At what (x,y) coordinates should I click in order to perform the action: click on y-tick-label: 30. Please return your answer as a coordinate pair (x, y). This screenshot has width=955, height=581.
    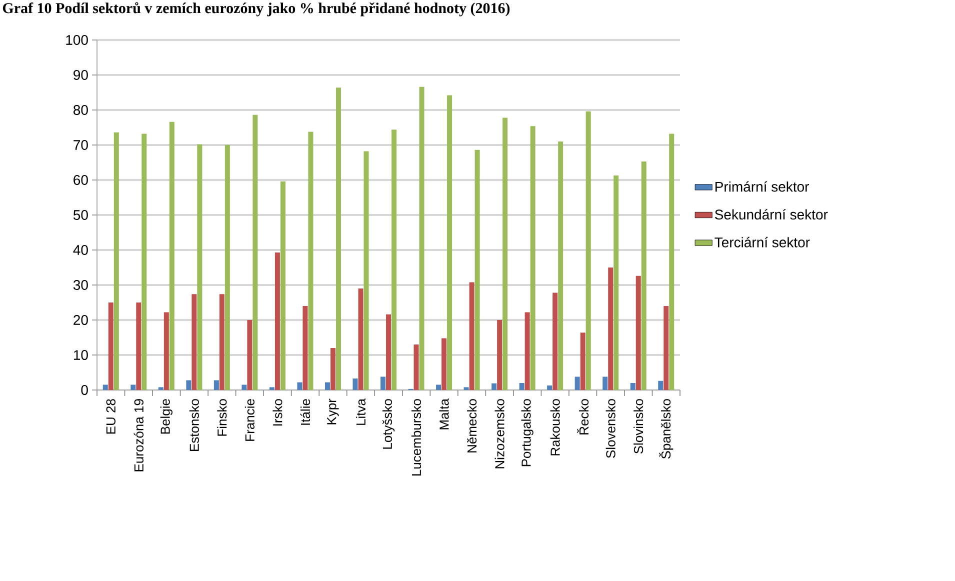
    Looking at the image, I should click on (80, 285).